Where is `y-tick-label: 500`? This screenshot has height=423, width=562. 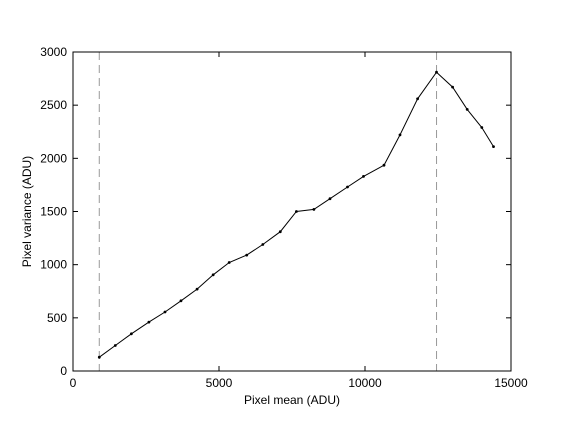 y-tick-label: 500 is located at coordinates (57, 318).